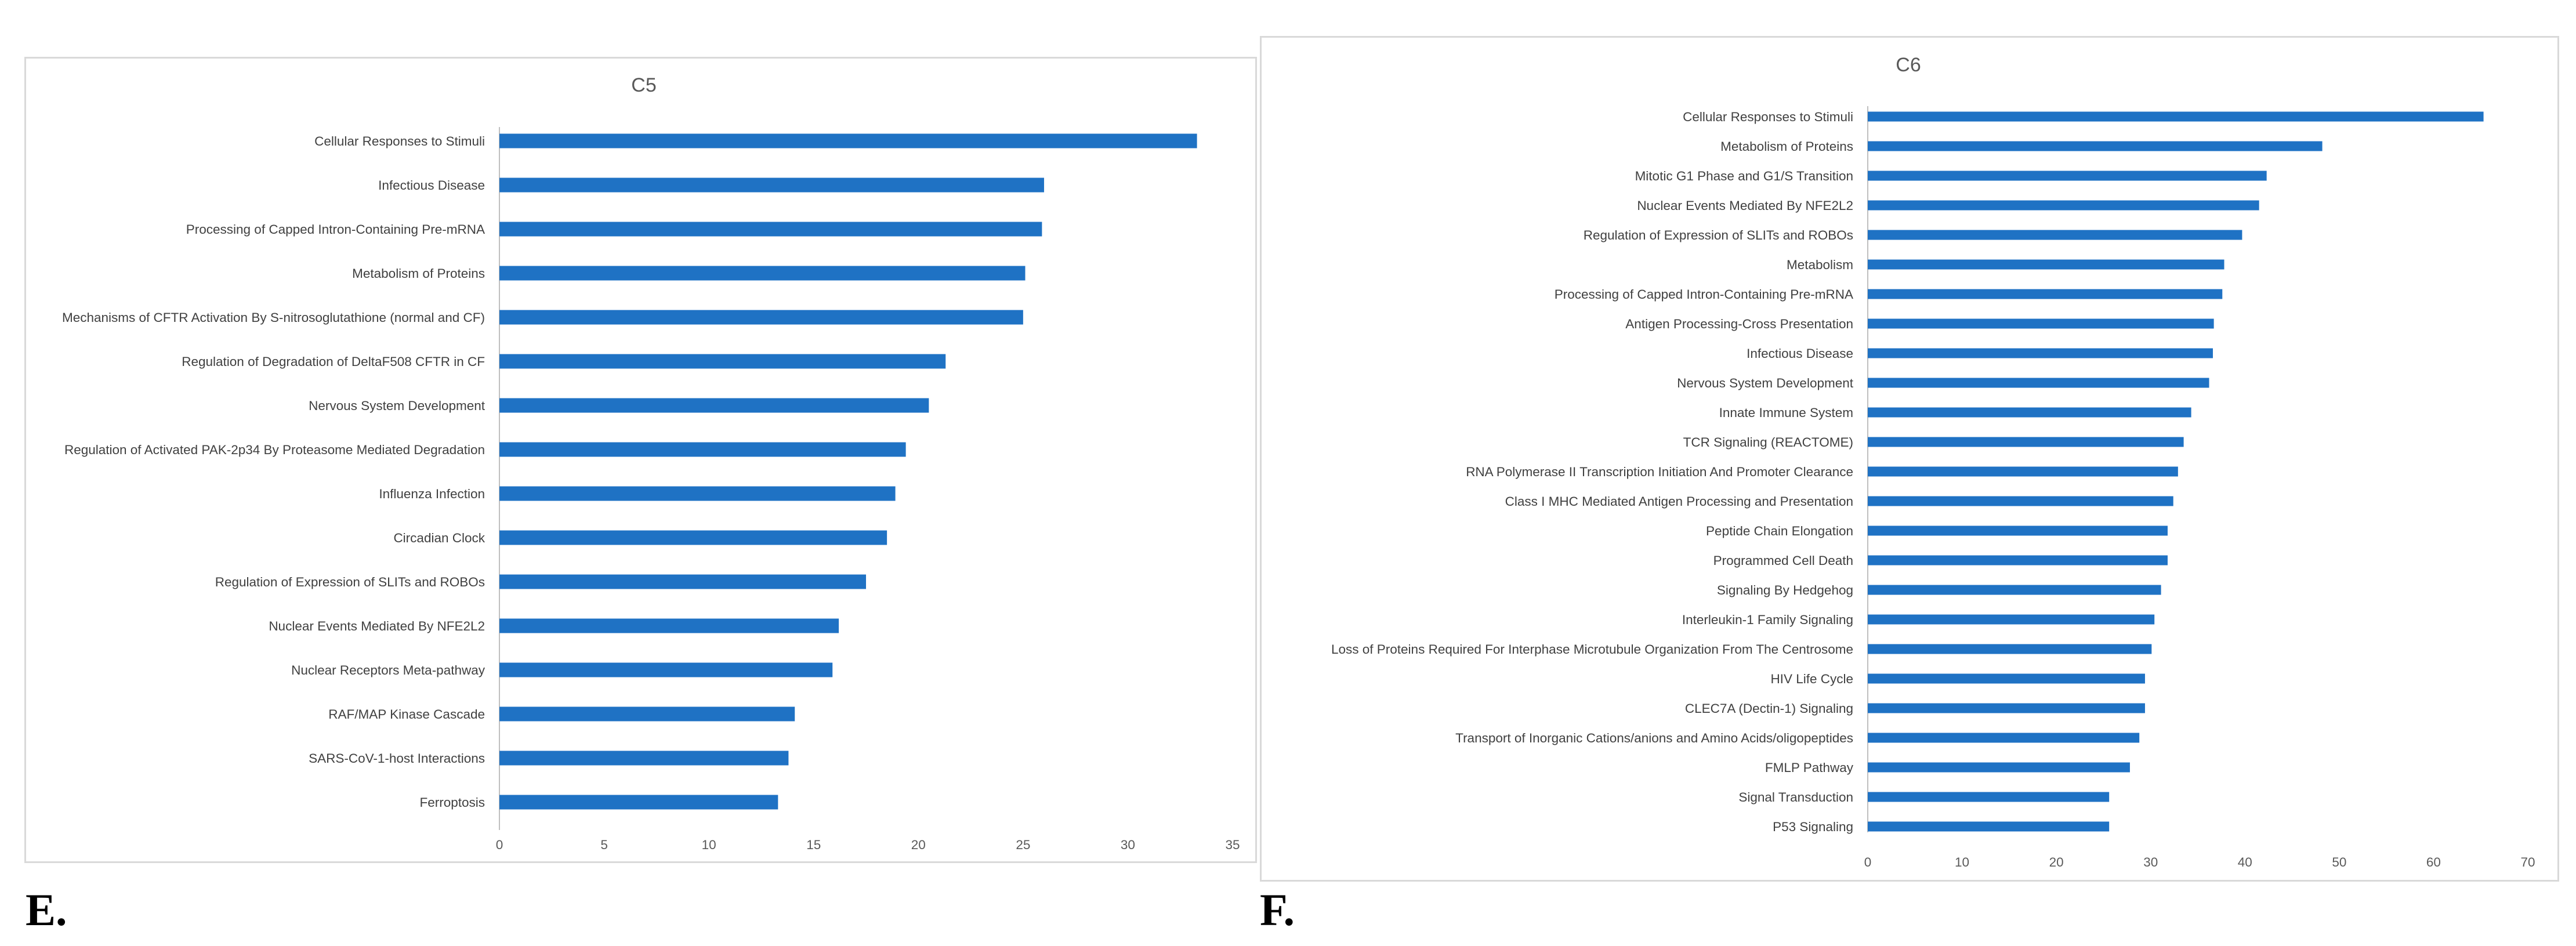 The width and height of the screenshot is (2576, 946). What do you see at coordinates (1769, 709) in the screenshot?
I see `category-label: CLEC7A (Dectin-1) Signaling` at bounding box center [1769, 709].